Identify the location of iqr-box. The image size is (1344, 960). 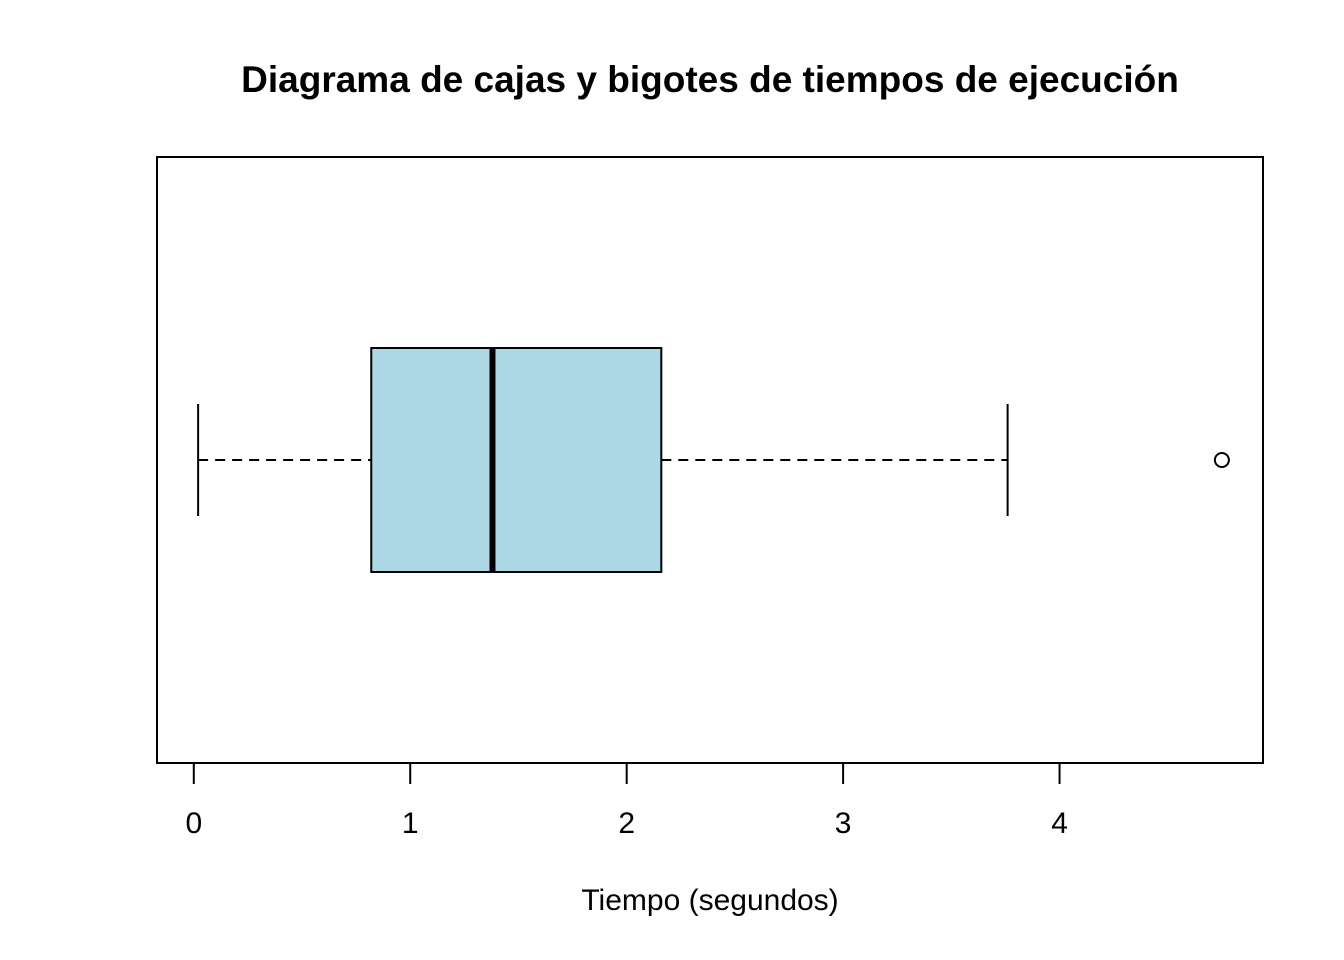
(516, 460).